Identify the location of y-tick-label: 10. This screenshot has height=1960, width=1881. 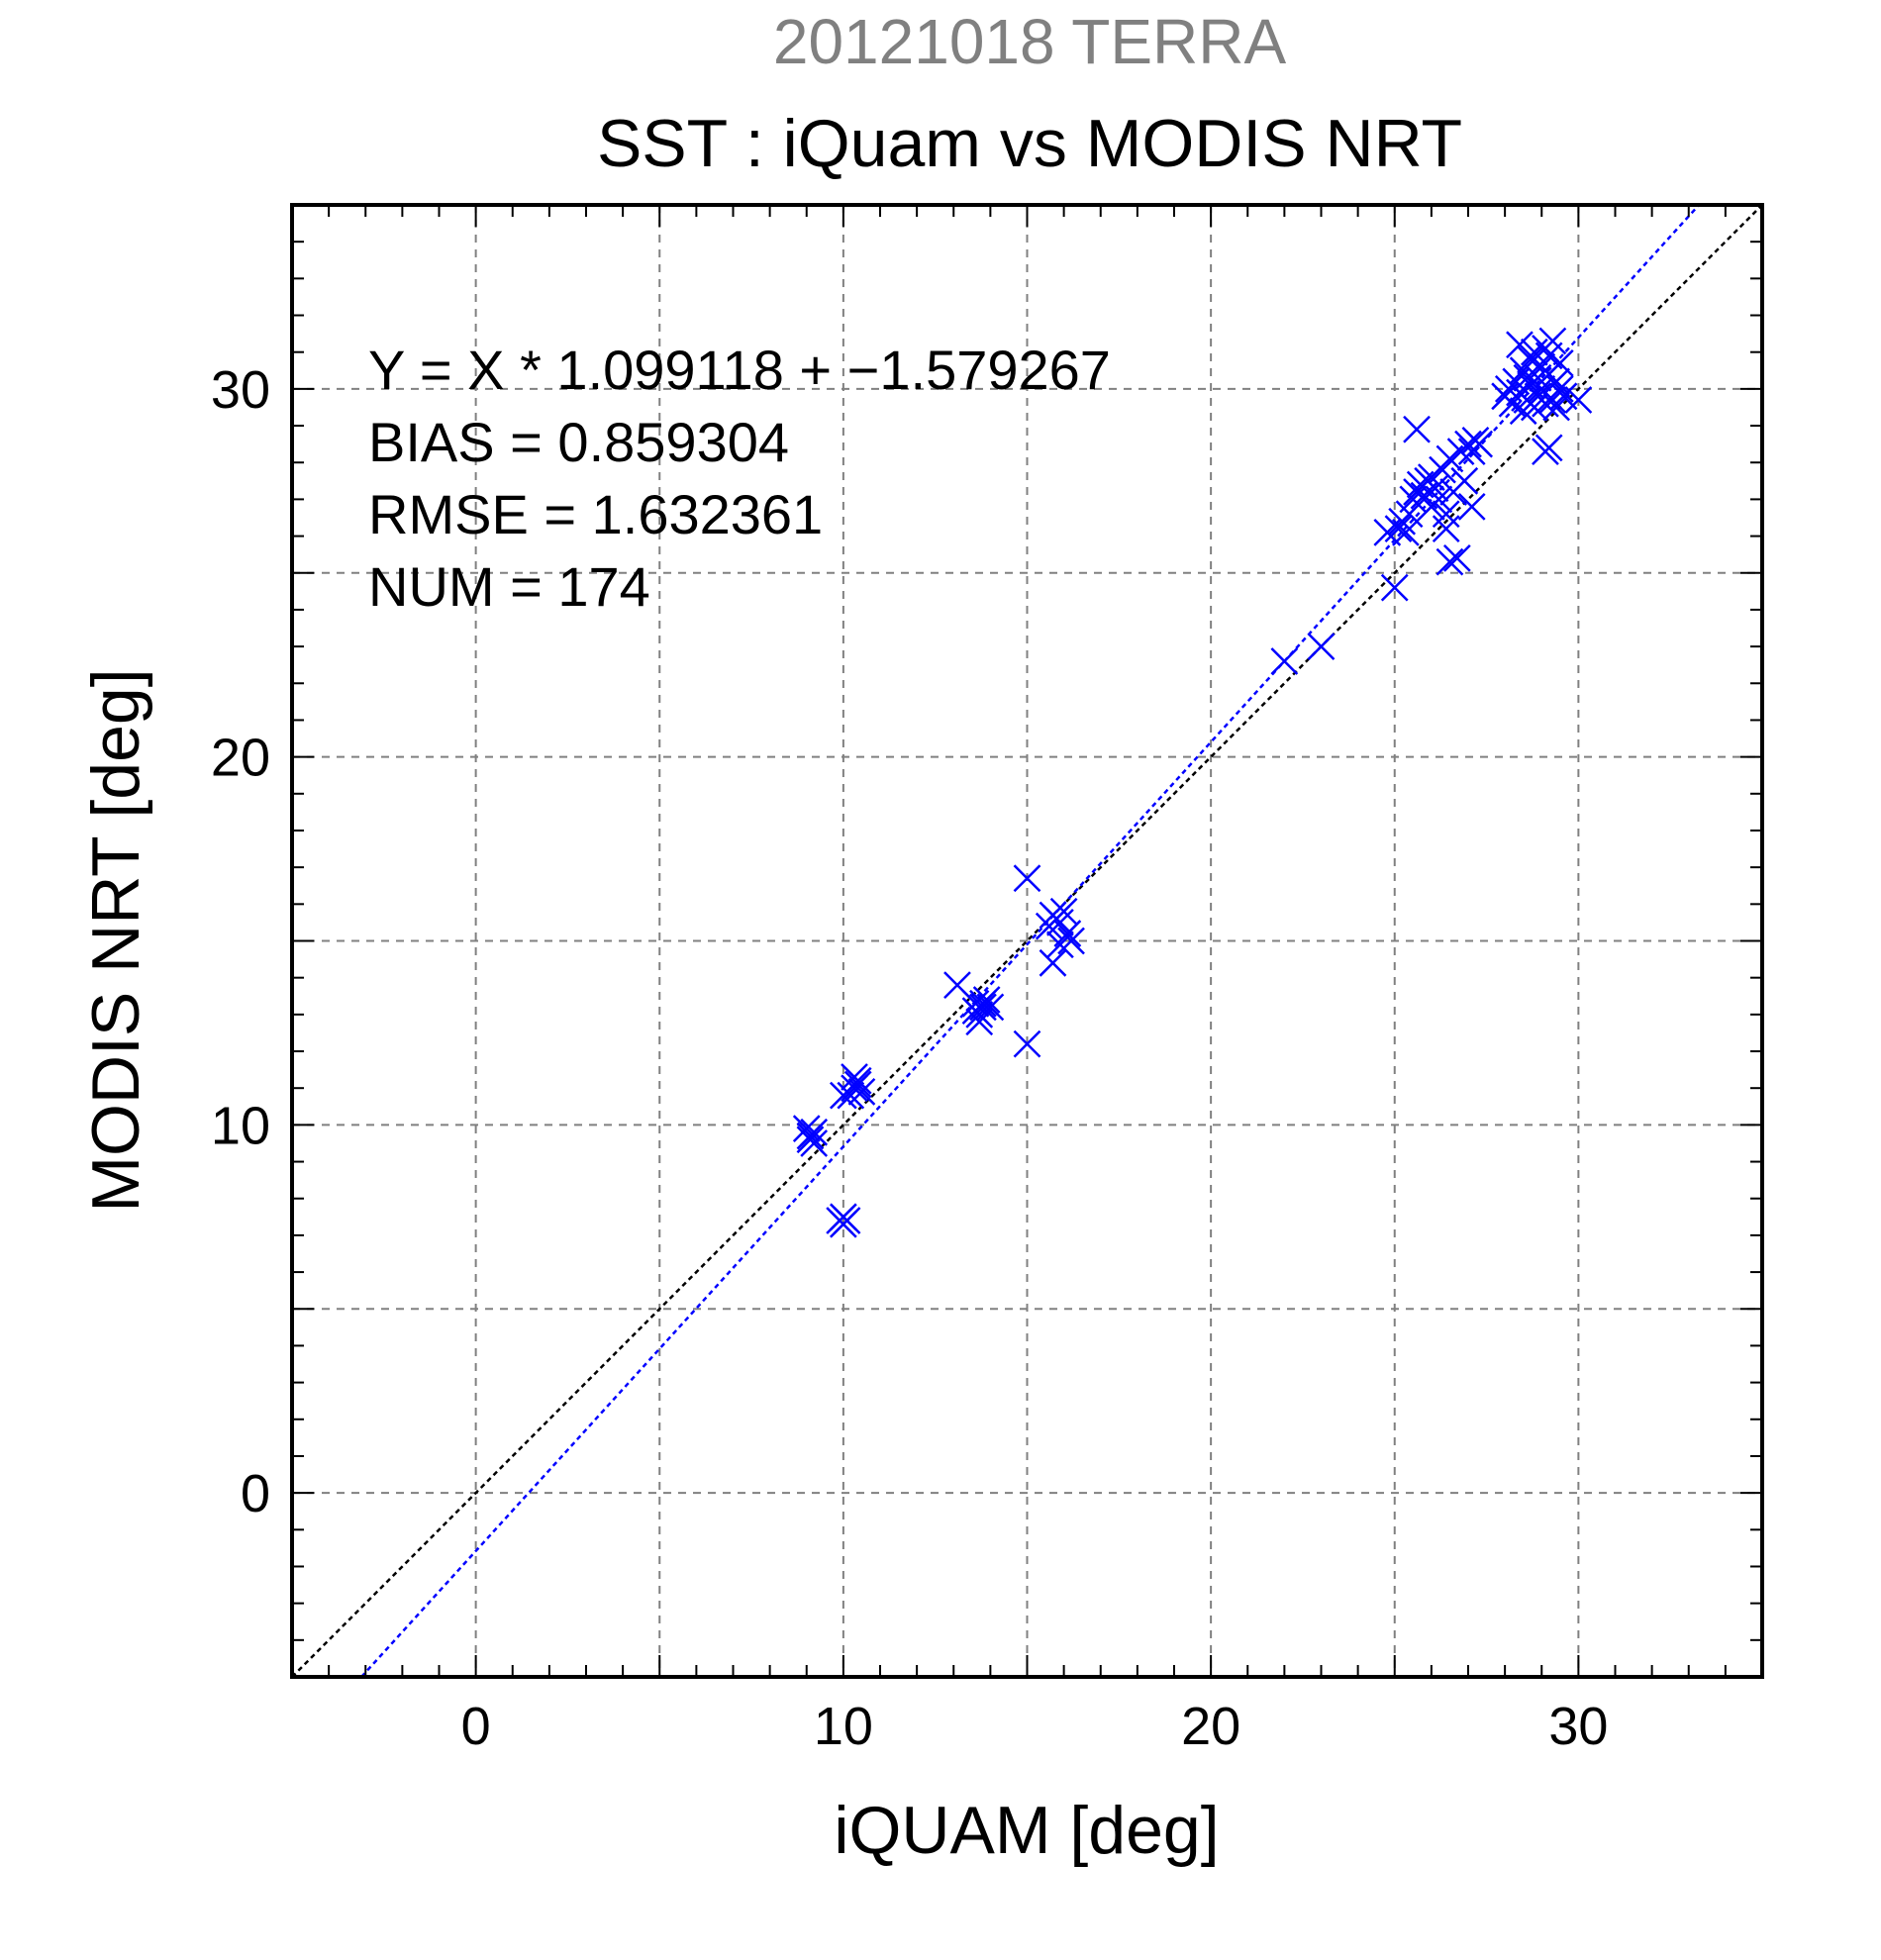
(241, 1125).